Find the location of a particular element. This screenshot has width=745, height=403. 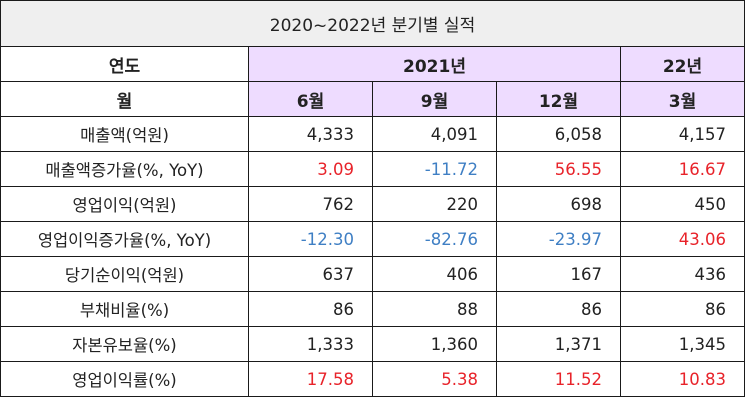

value-cell: 167 is located at coordinates (558, 274).